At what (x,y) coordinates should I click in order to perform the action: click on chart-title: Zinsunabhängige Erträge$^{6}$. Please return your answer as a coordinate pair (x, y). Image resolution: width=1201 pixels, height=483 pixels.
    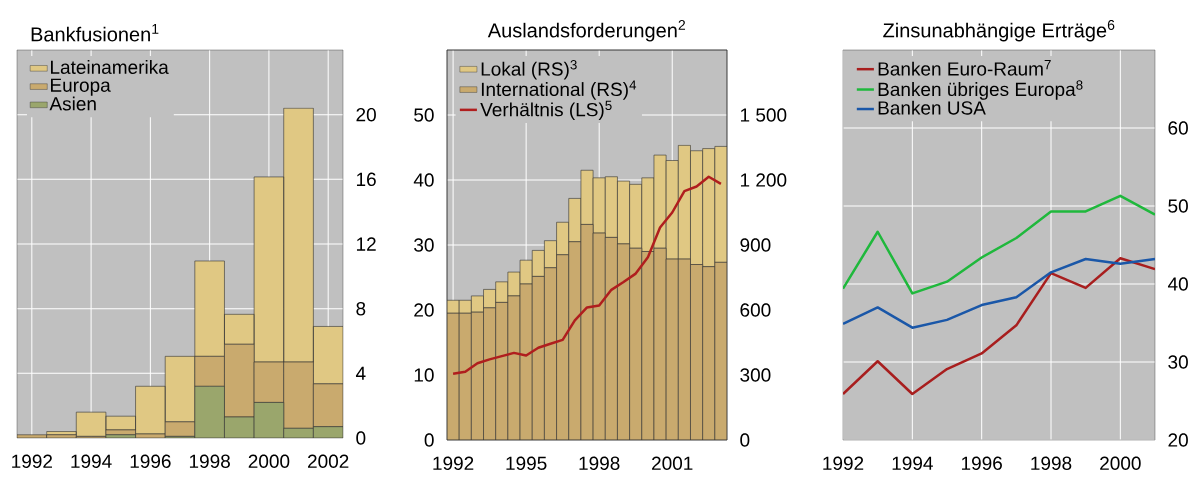
    Looking at the image, I should click on (999, 31).